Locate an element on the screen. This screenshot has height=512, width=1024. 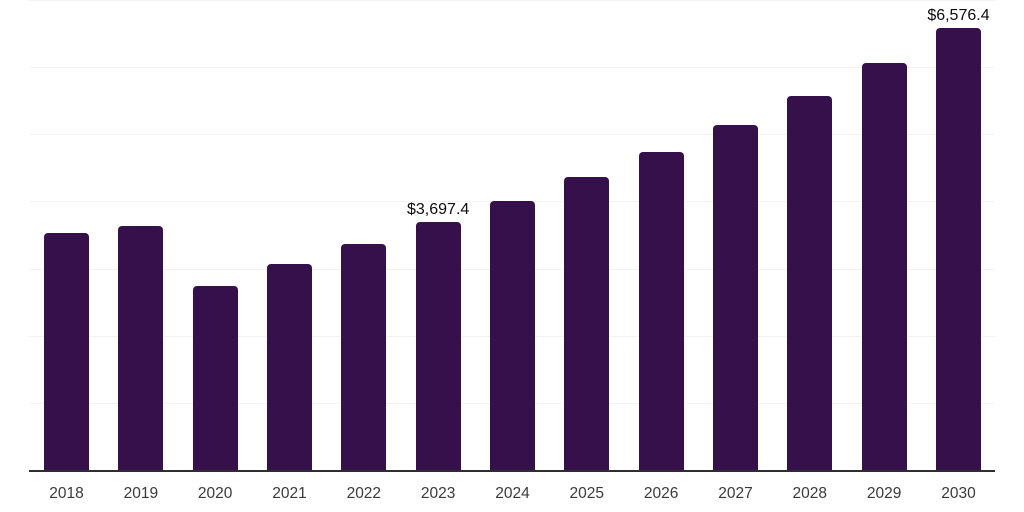
bar-2022 is located at coordinates (364, 356).